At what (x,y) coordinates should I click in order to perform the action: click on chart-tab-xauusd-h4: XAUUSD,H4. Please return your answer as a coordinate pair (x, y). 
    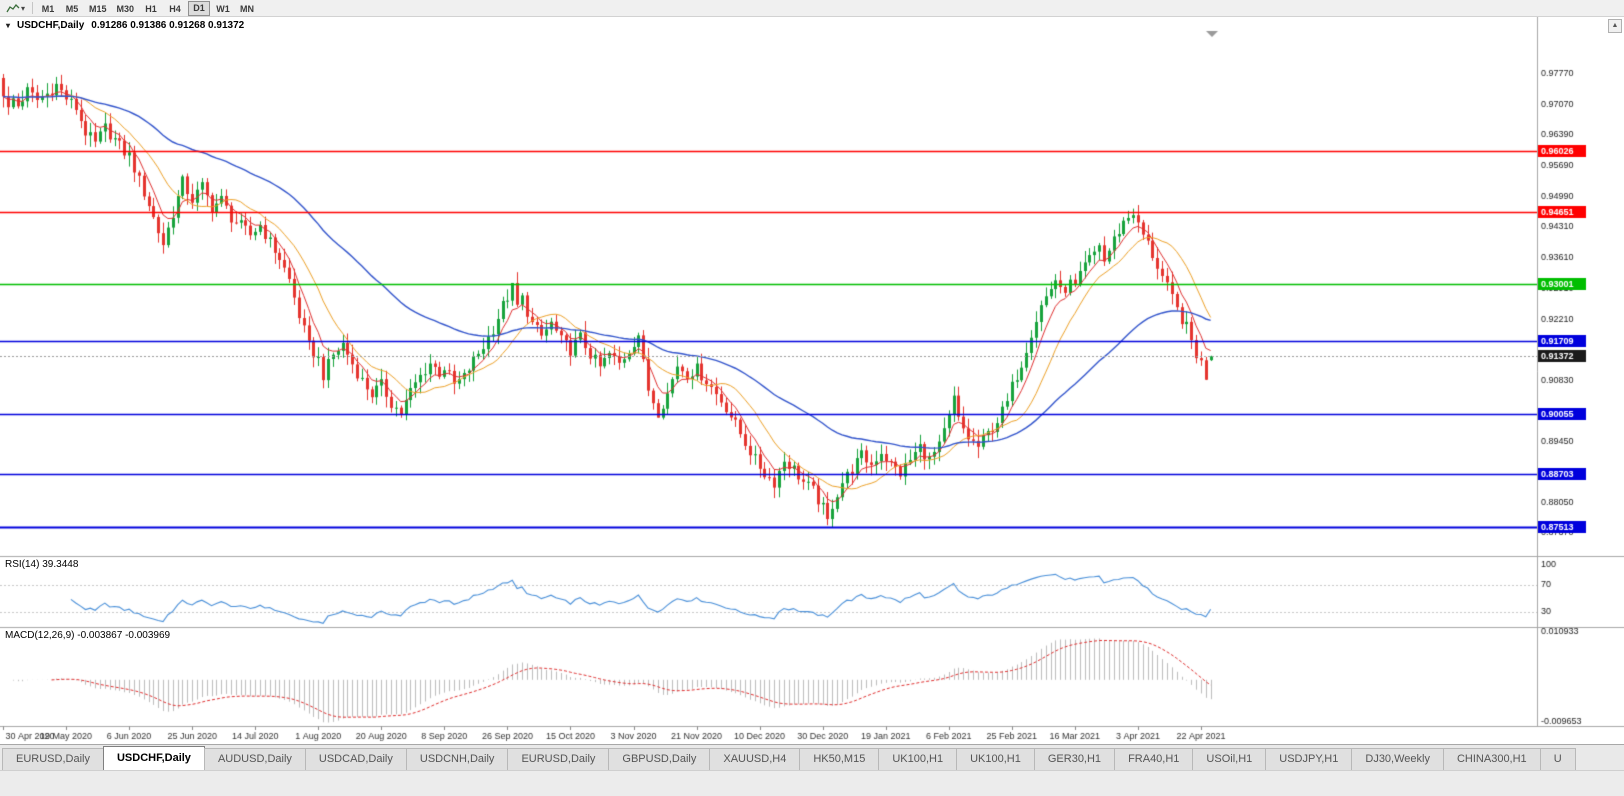
    Looking at the image, I should click on (755, 759).